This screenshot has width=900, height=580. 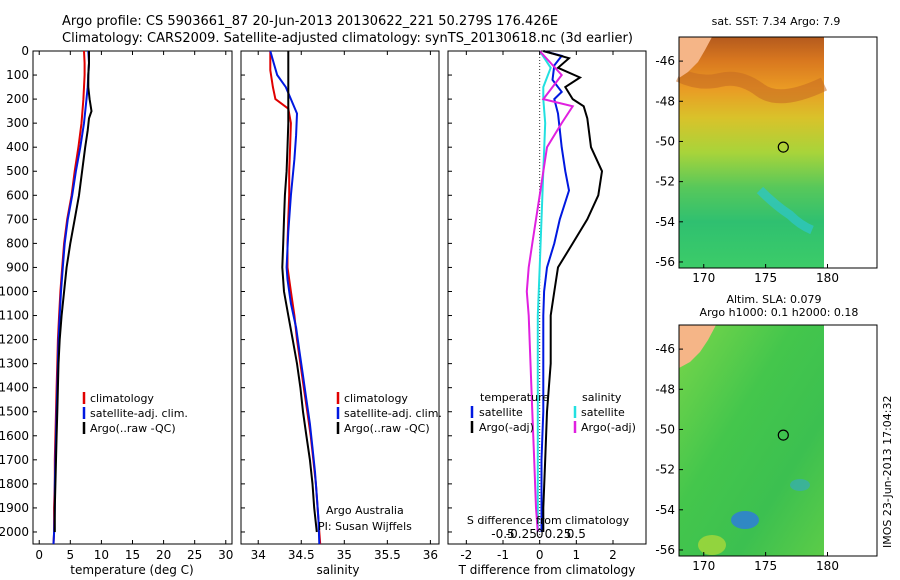 What do you see at coordinates (712, 545) in the screenshot?
I see `sla-high-anomaly` at bounding box center [712, 545].